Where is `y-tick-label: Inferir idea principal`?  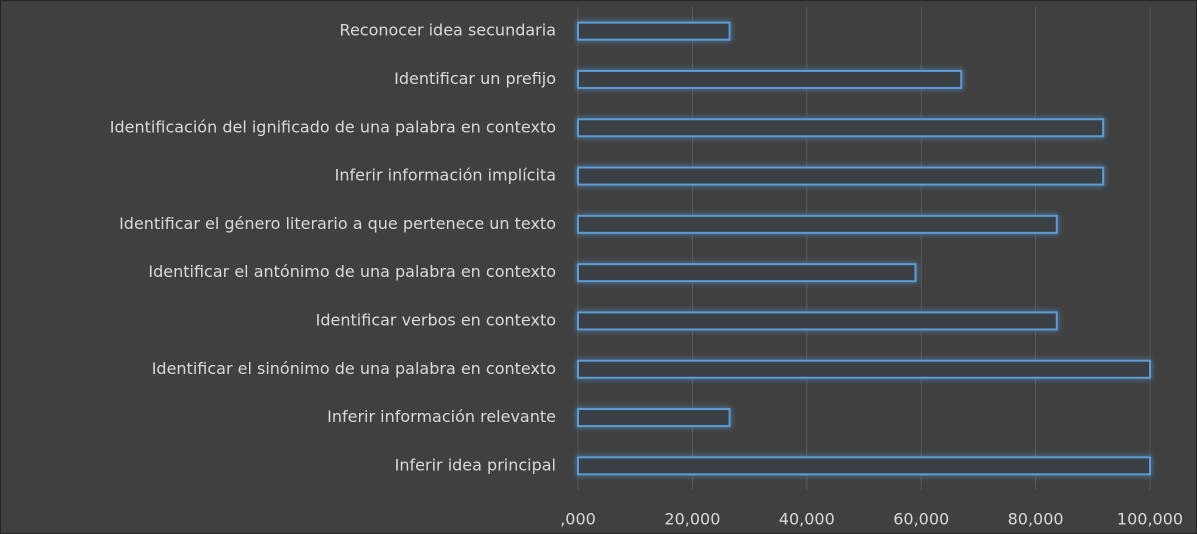
y-tick-label: Inferir idea principal is located at coordinates (475, 464).